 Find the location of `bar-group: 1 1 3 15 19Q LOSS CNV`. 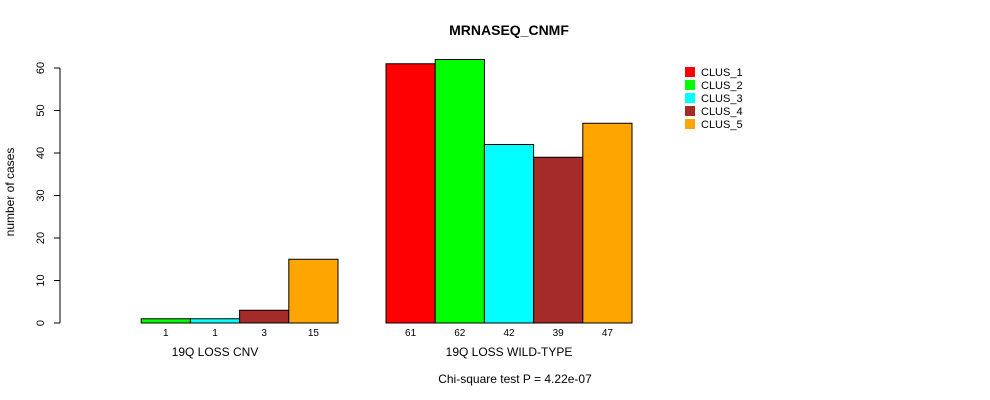

bar-group: 1 1 3 15 19Q LOSS CNV is located at coordinates (239, 308).